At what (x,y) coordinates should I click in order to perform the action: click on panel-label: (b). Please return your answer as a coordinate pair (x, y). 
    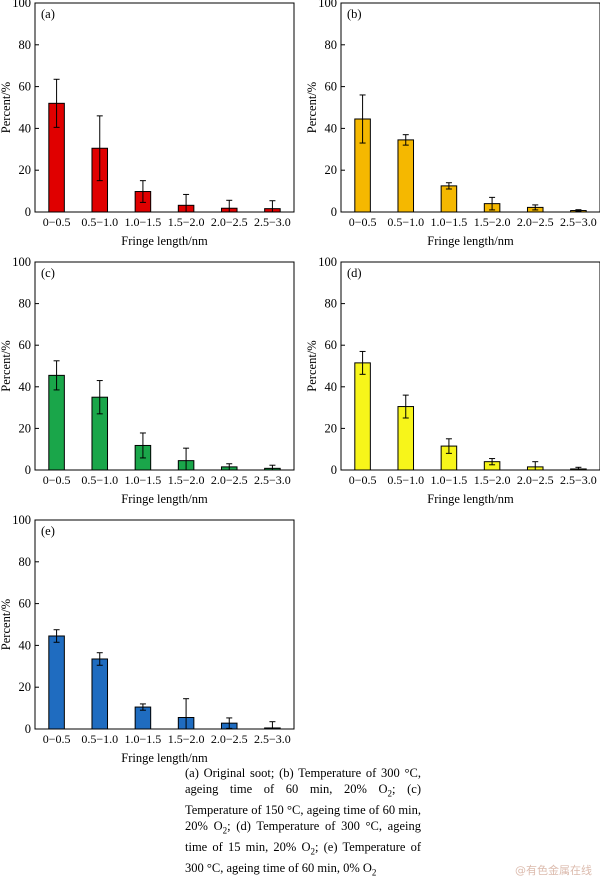
    Looking at the image, I should click on (354, 14).